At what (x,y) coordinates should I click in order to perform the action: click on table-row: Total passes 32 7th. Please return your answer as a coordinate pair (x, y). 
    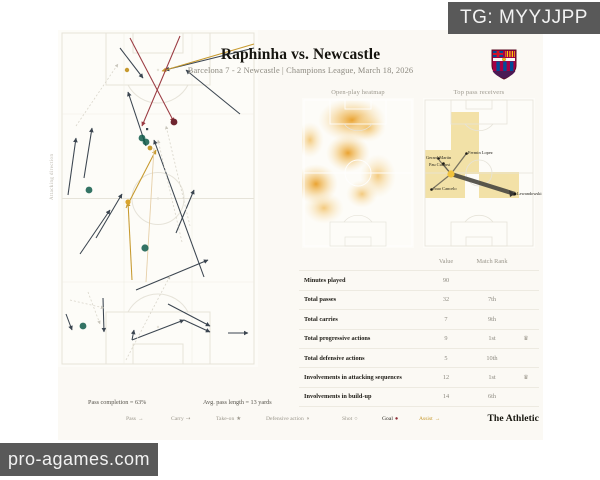
    Looking at the image, I should click on (419, 301).